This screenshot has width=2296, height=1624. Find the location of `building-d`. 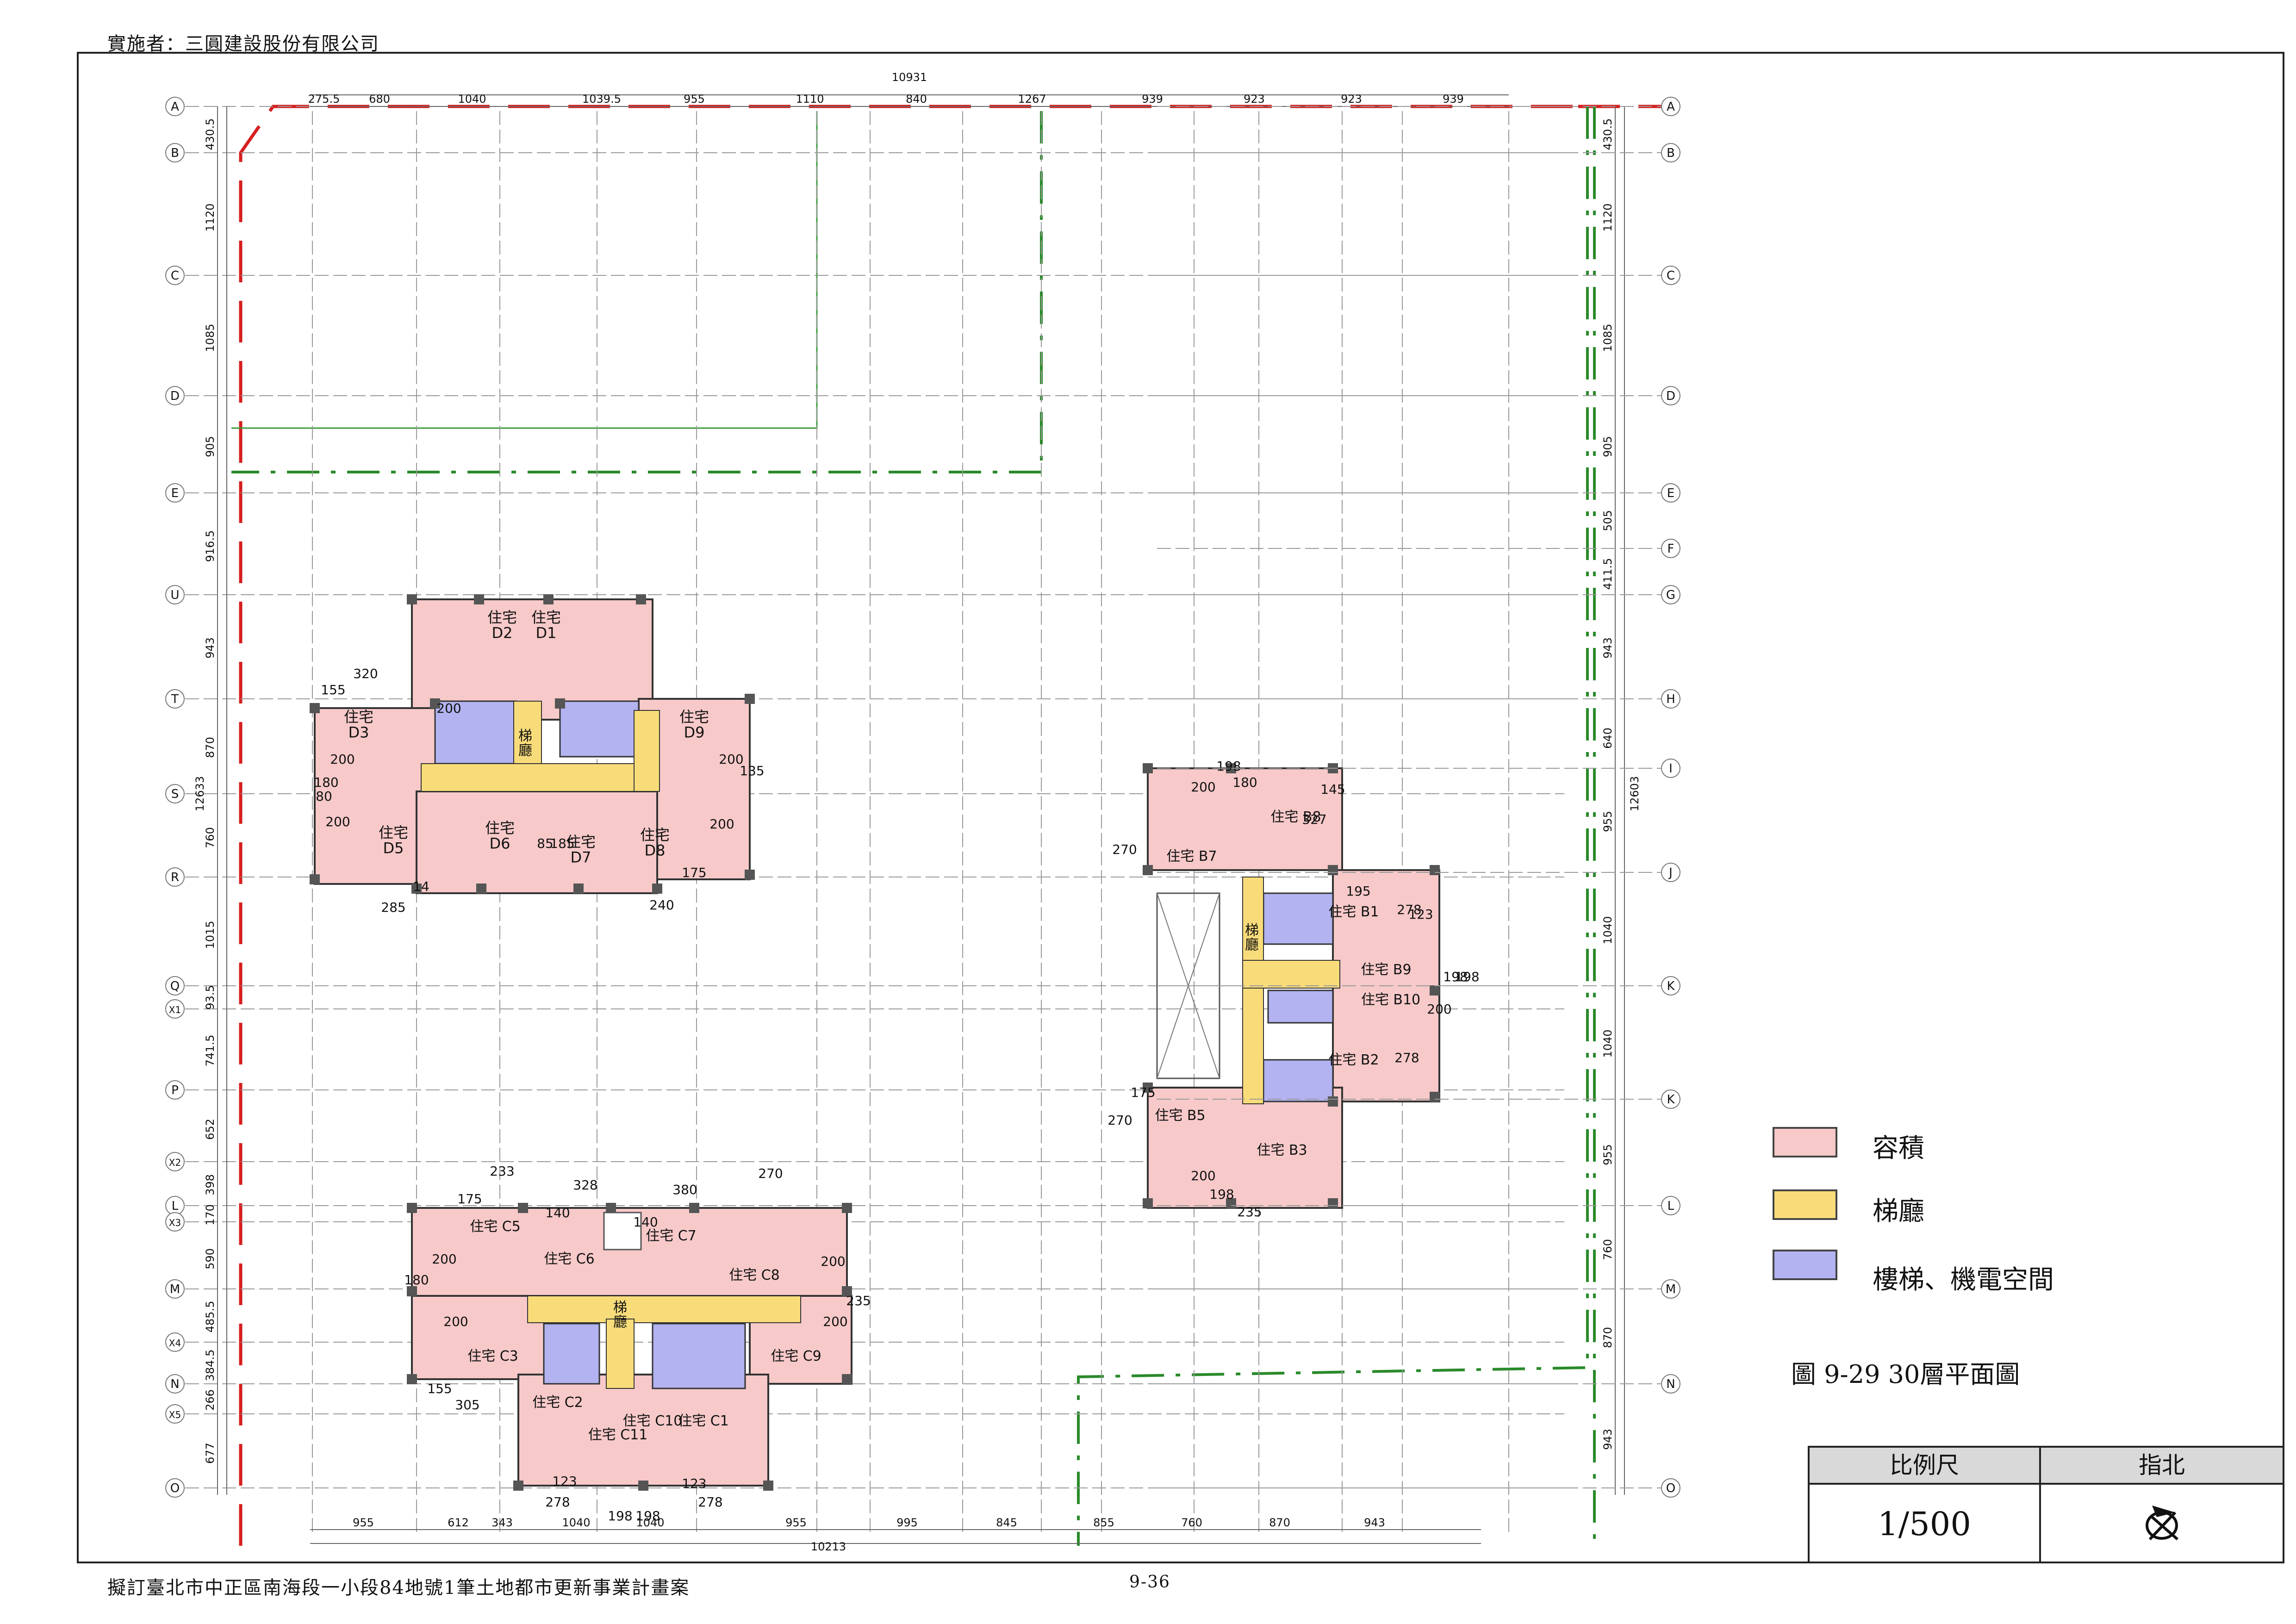

building-d is located at coordinates (532, 746).